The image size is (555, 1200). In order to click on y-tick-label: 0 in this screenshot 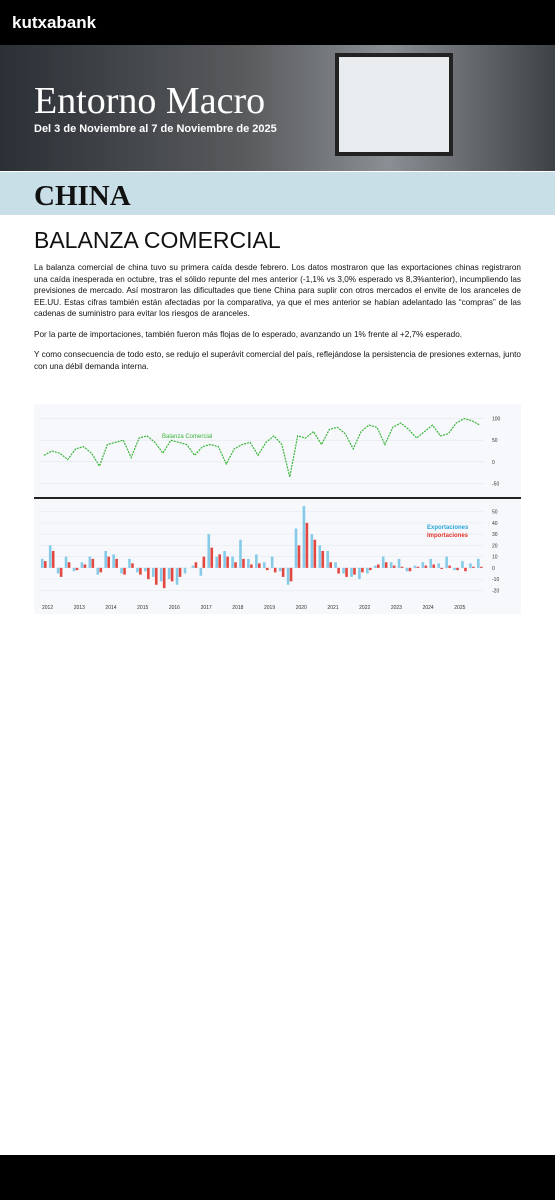, I will do `click(493, 463)`.